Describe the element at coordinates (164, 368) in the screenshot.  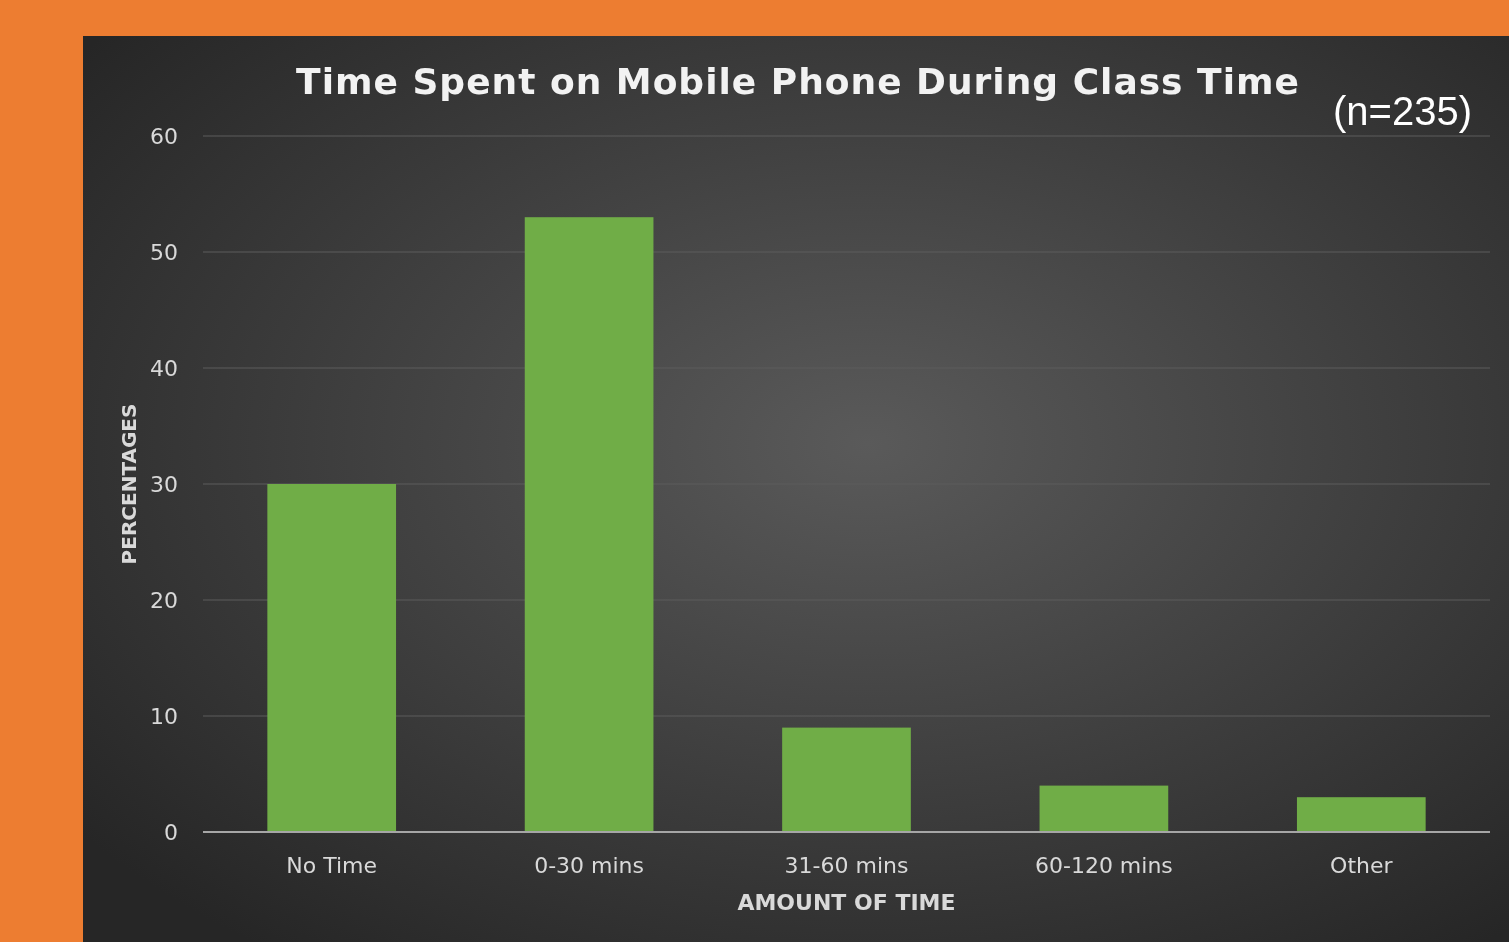
I see `y-tick-label: 40` at that location.